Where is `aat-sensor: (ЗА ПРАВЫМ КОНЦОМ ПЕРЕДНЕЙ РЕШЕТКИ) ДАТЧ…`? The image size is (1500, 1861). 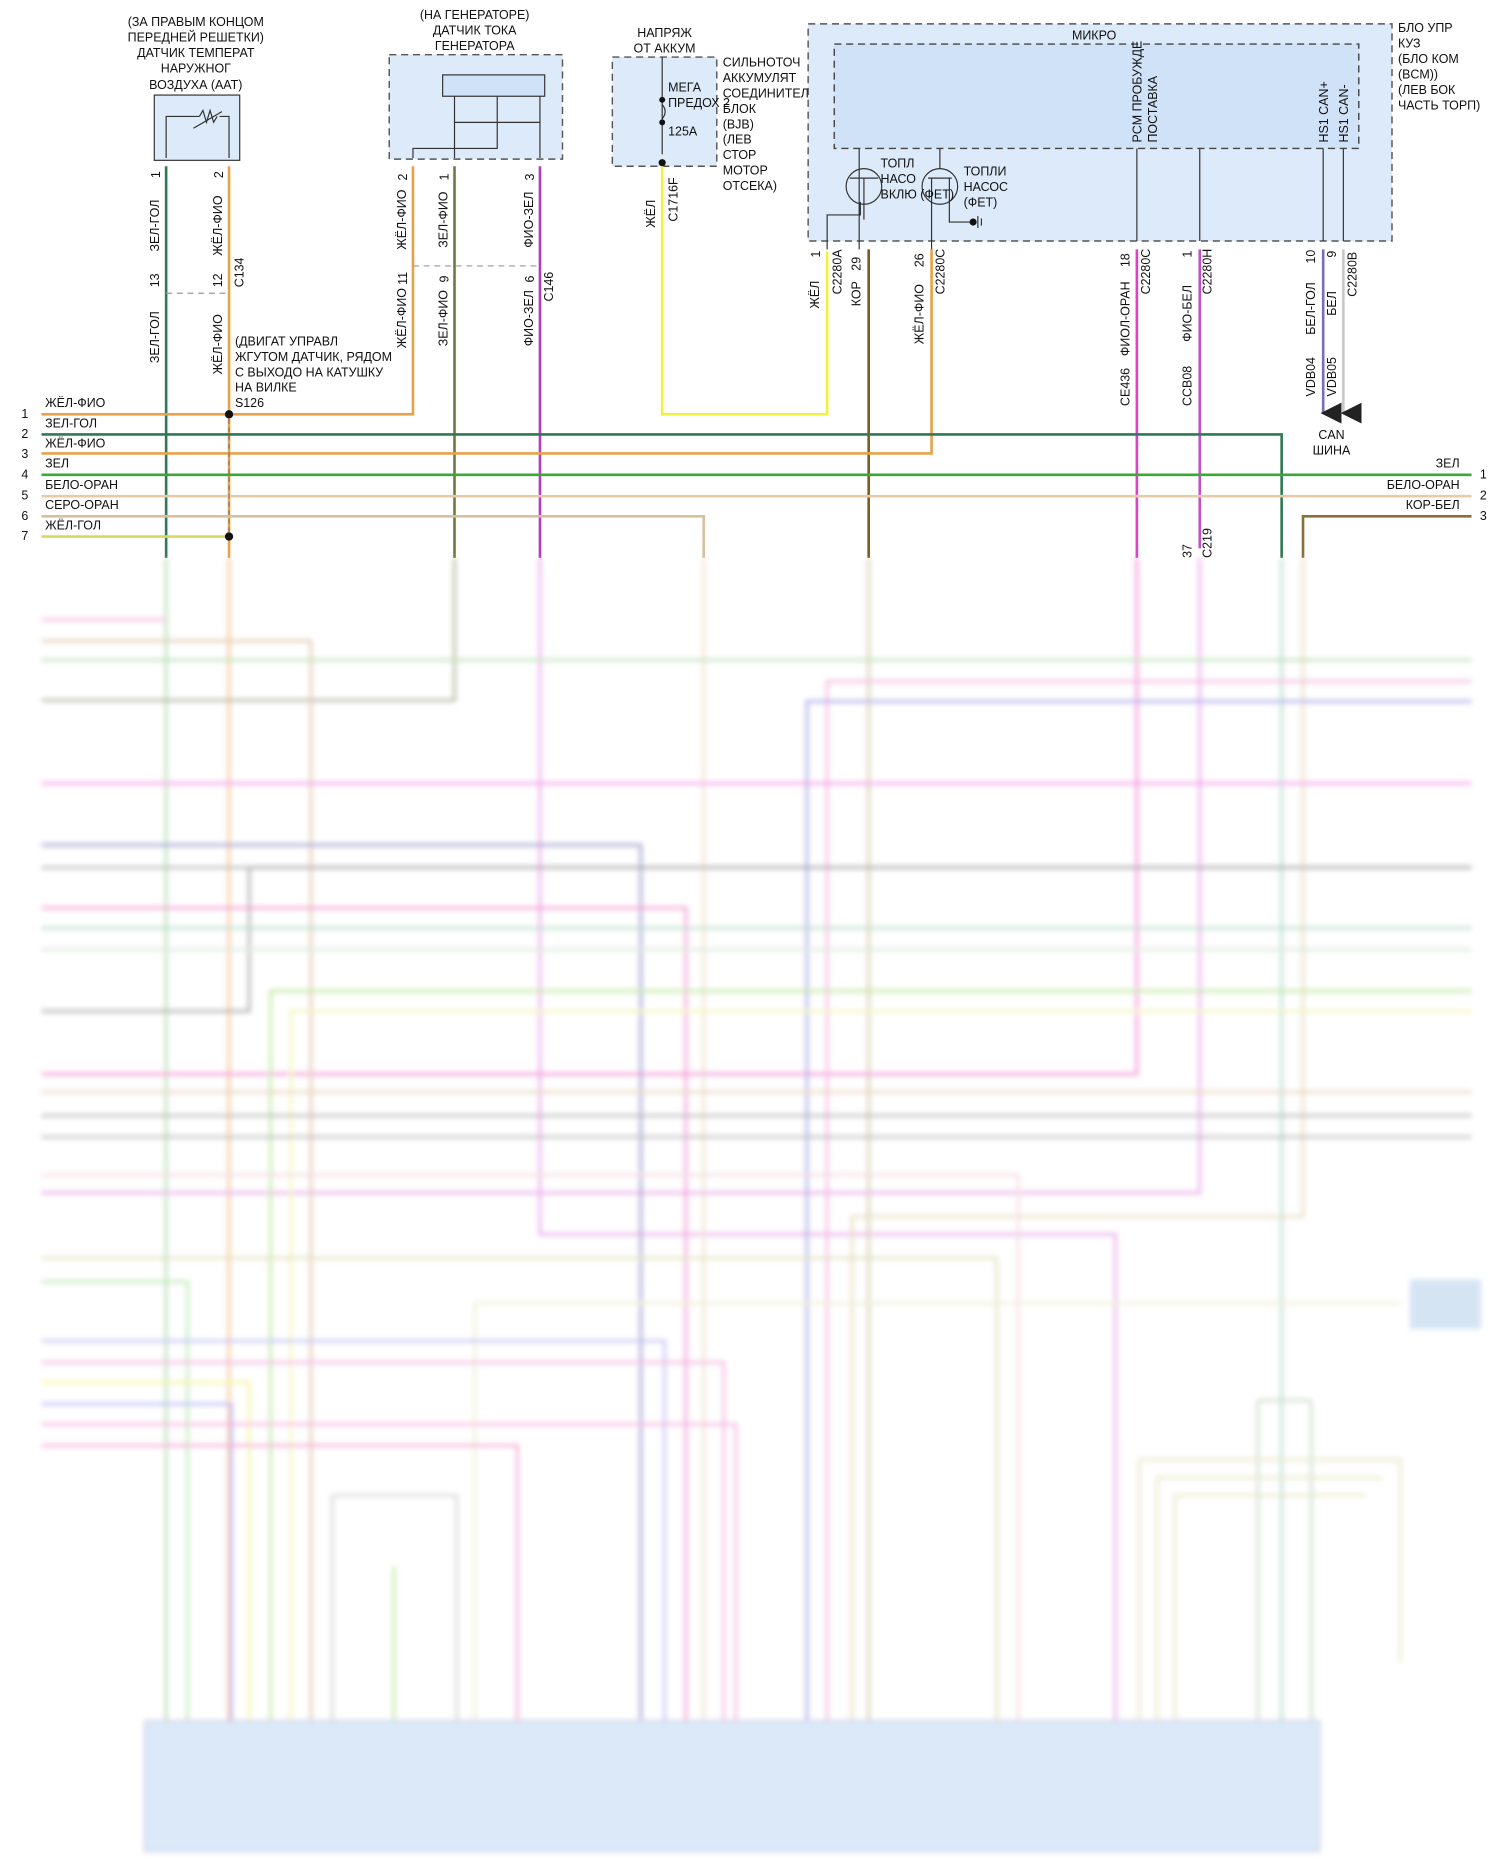 aat-sensor: (ЗА ПРАВЫМ КОНЦОМ ПЕРЕДНЕЙ РЕШЕТКИ) ДАТЧ… is located at coordinates (196, 88).